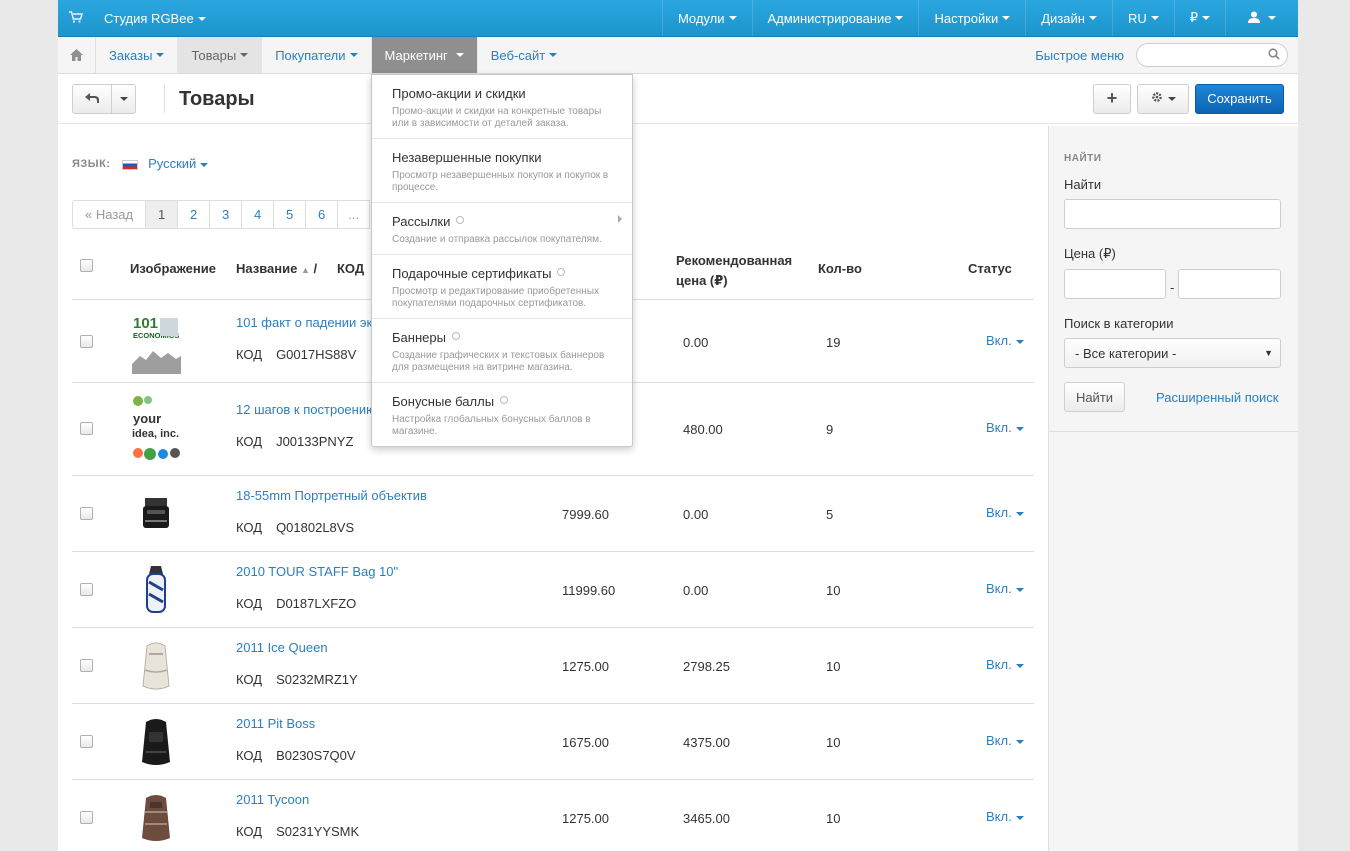  What do you see at coordinates (840, 268) in the screenshot?
I see `col-qty: Кол-во` at bounding box center [840, 268].